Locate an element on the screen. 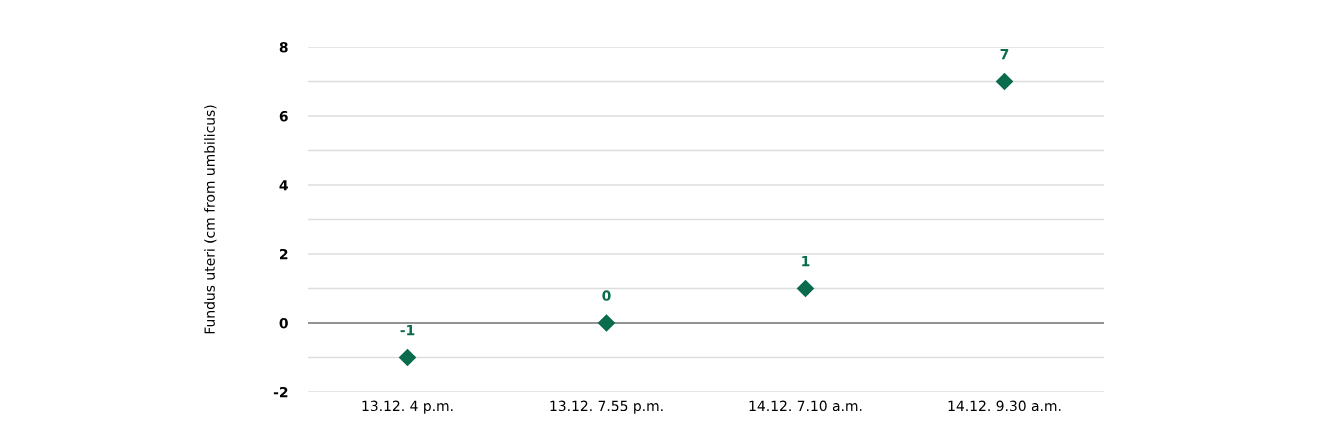 The width and height of the screenshot is (1317, 448). y-tick-label: 6 is located at coordinates (283, 116).